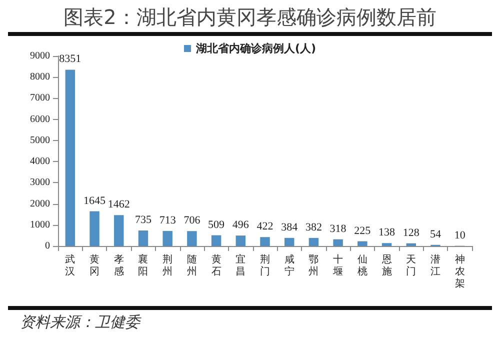 The height and width of the screenshot is (341, 500). Describe the element at coordinates (119, 204) in the screenshot. I see `data-label: 1462` at that location.